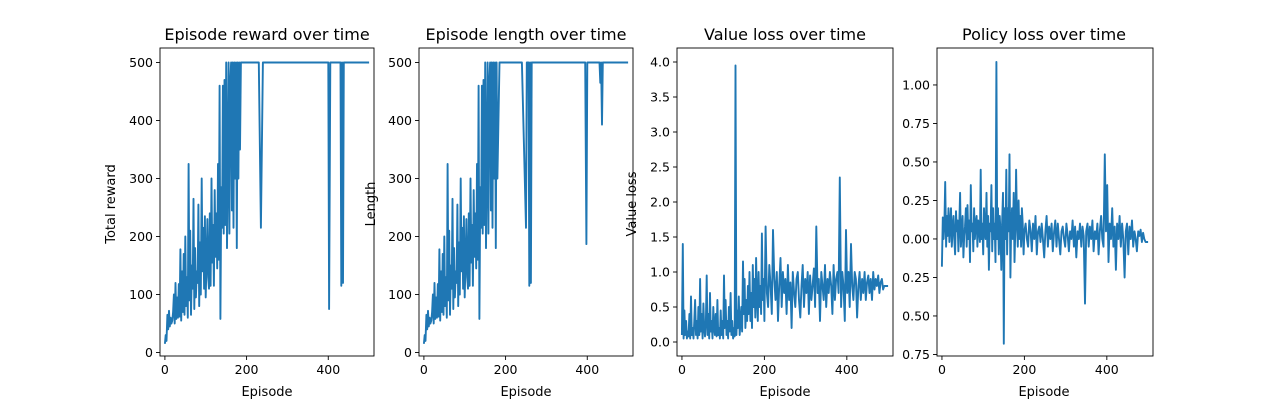 The image size is (1280, 400). I want to click on y-tick-label: 0.00, so click(916, 238).